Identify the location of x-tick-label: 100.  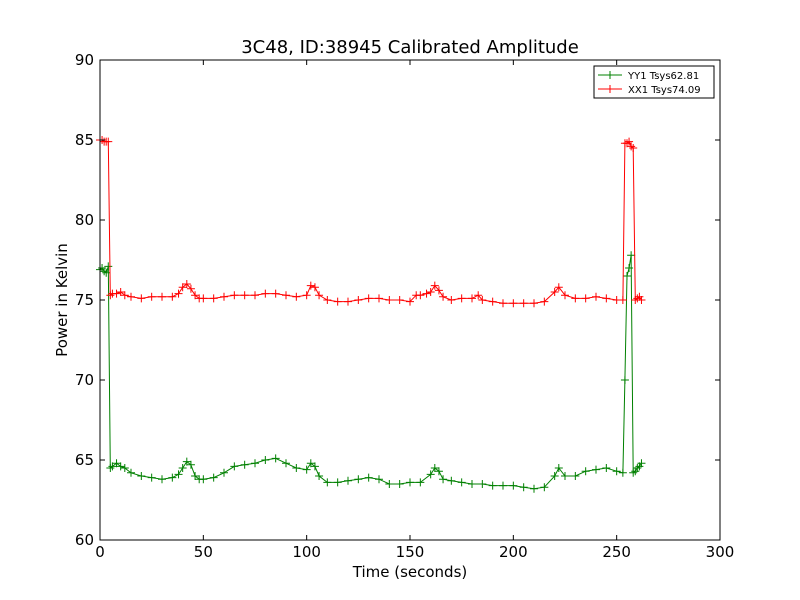
(306, 552).